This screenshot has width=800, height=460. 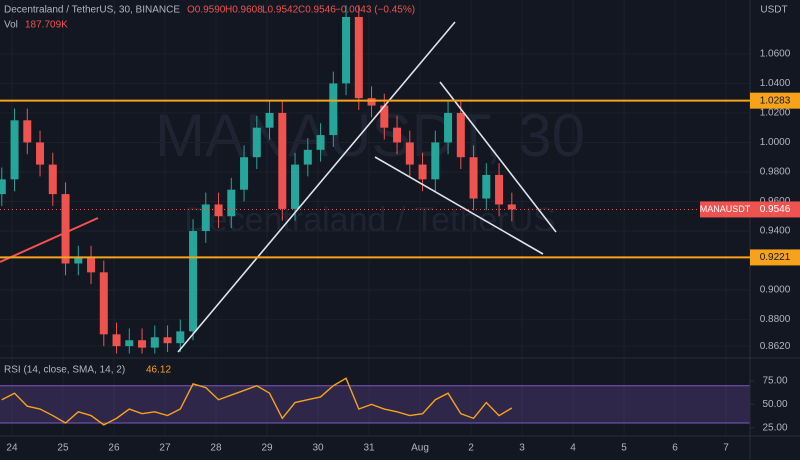 I want to click on x-tick-label: Aug, so click(x=420, y=448).